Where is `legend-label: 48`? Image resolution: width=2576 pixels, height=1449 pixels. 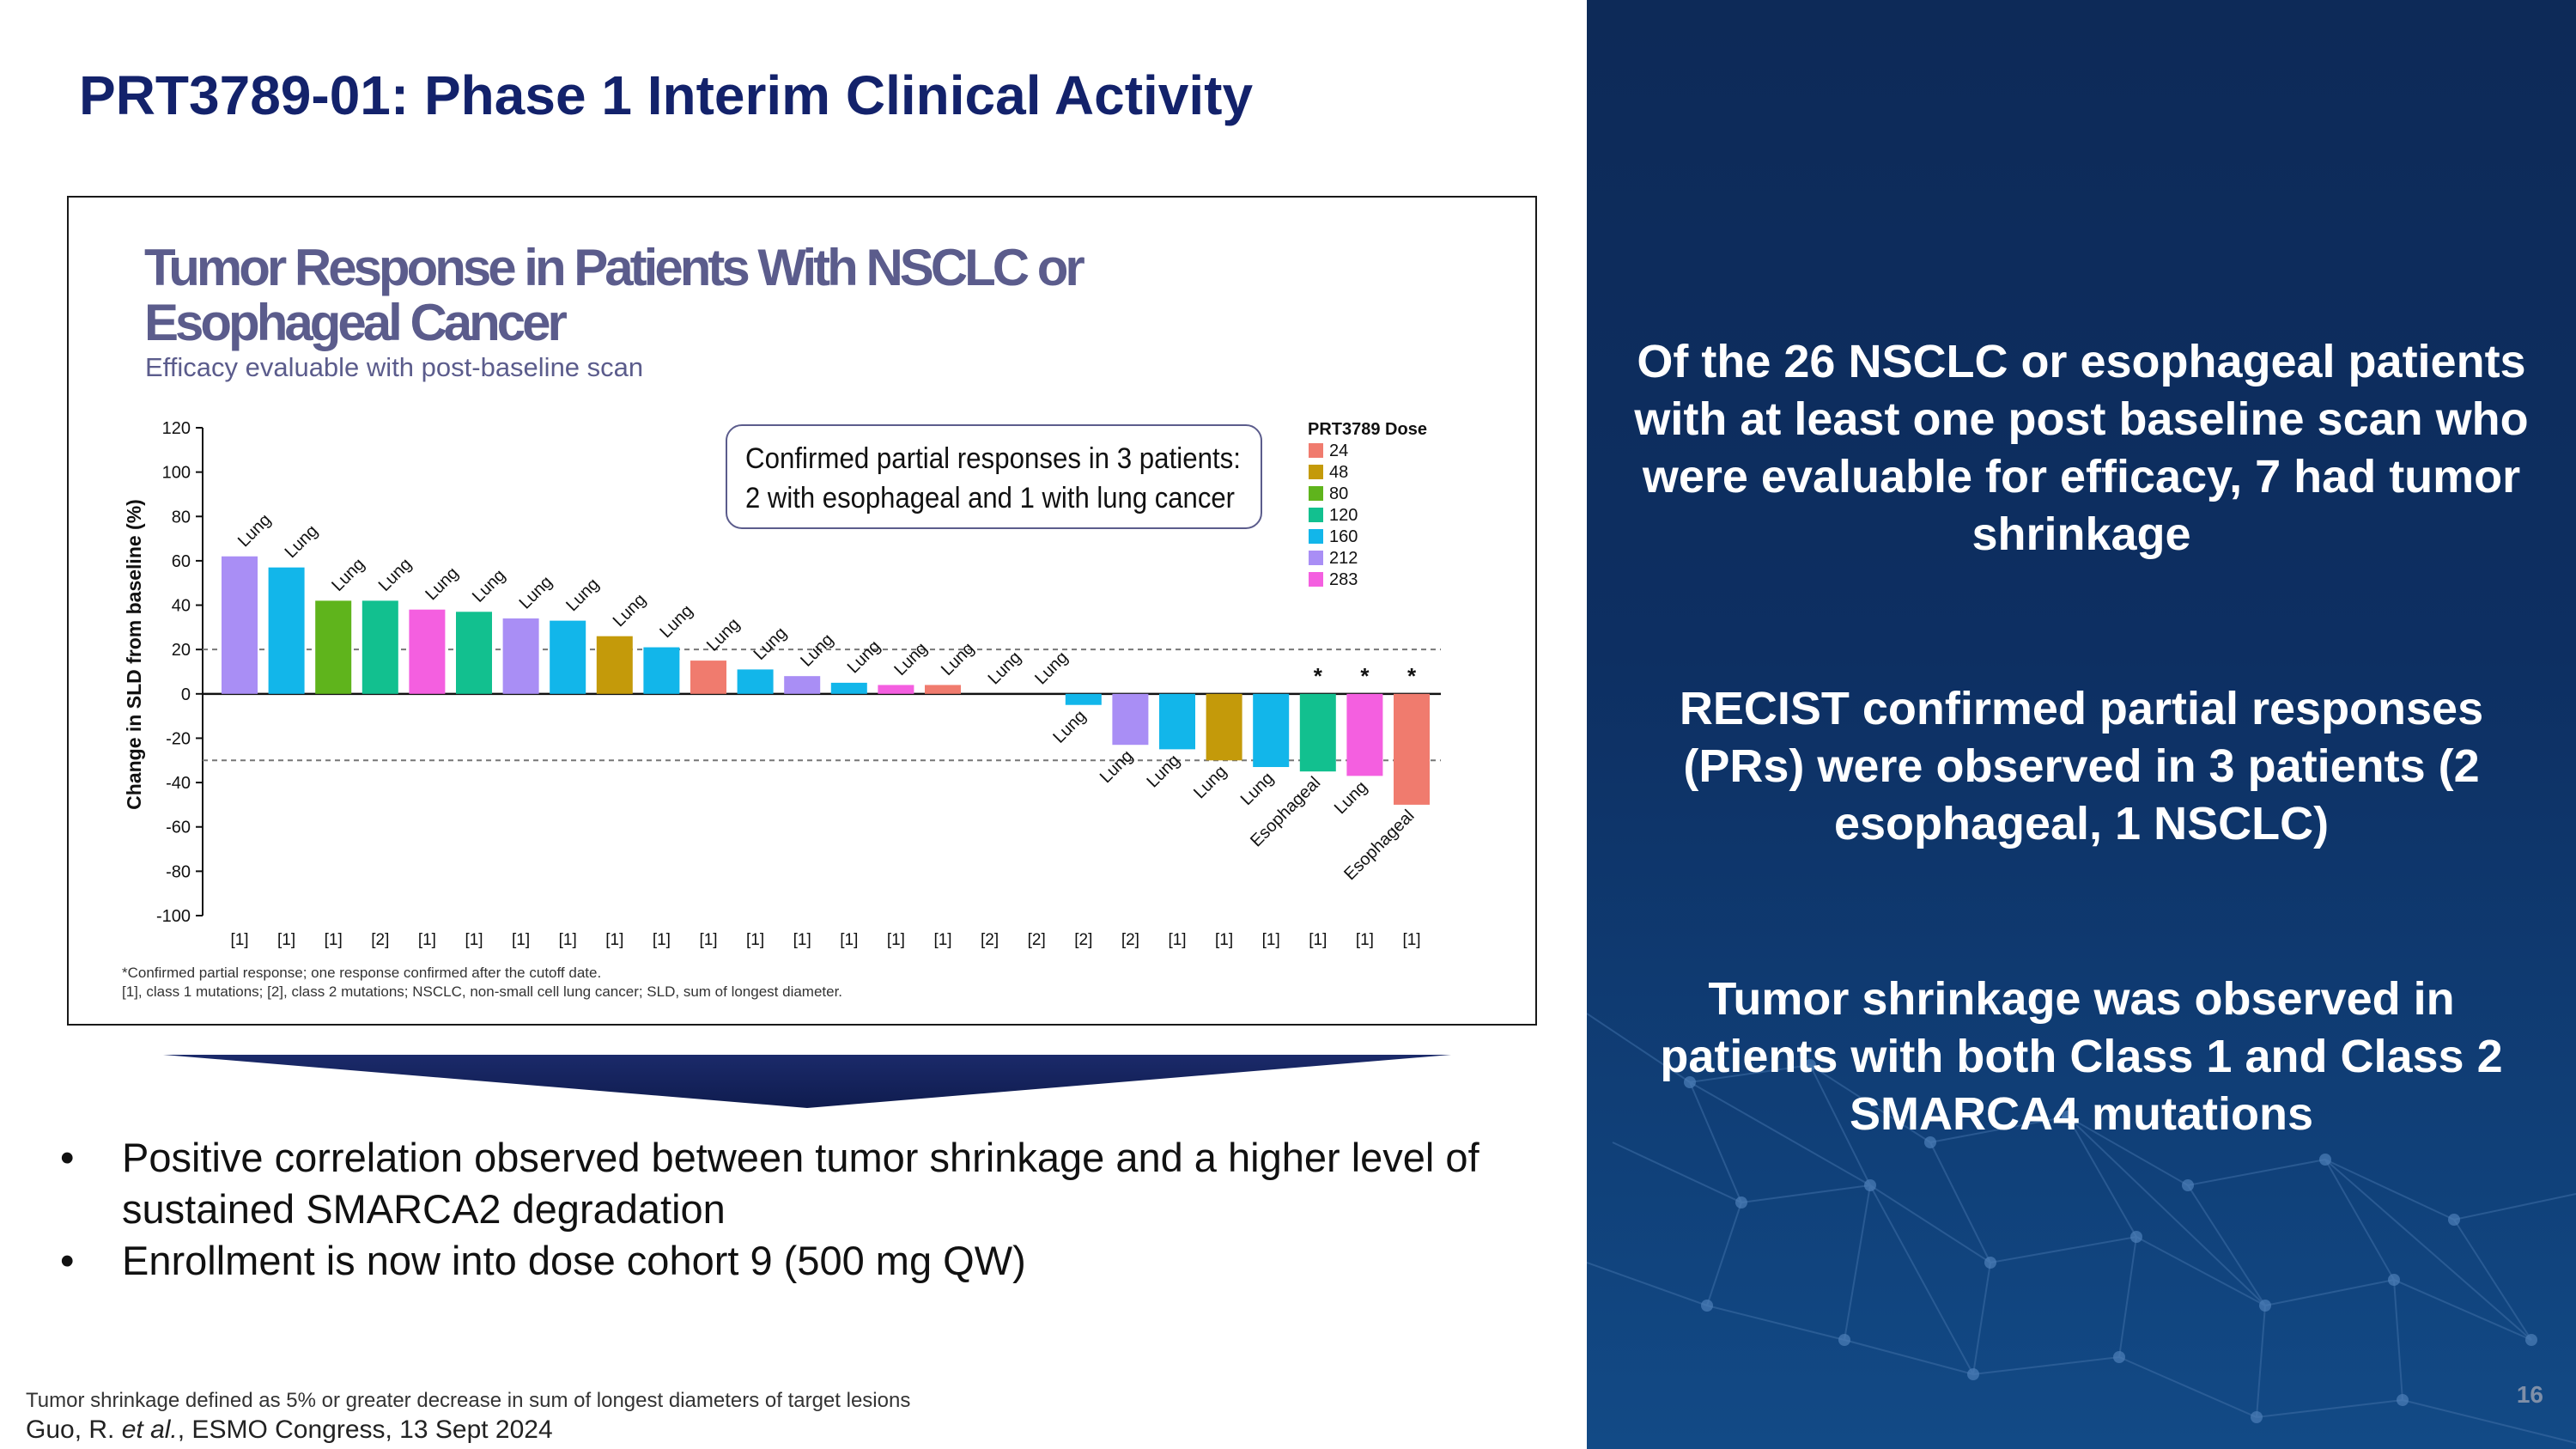
legend-label: 48 is located at coordinates (1338, 473).